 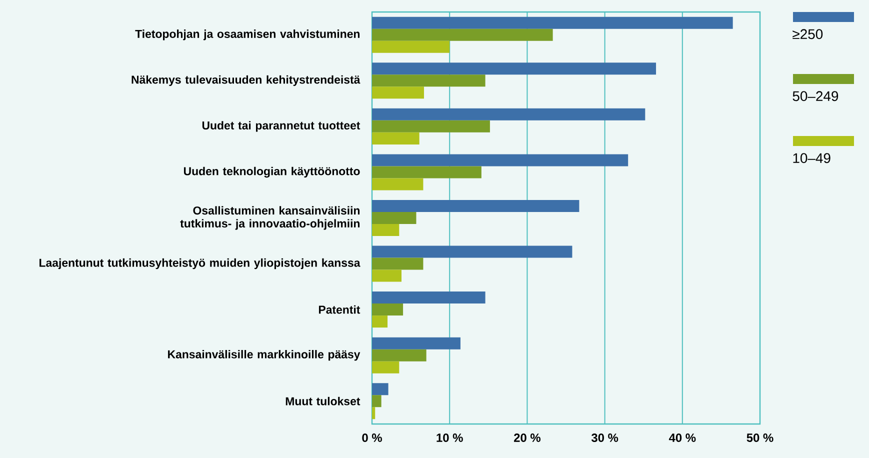 I want to click on legend-label: 10–49, so click(x=811, y=158).